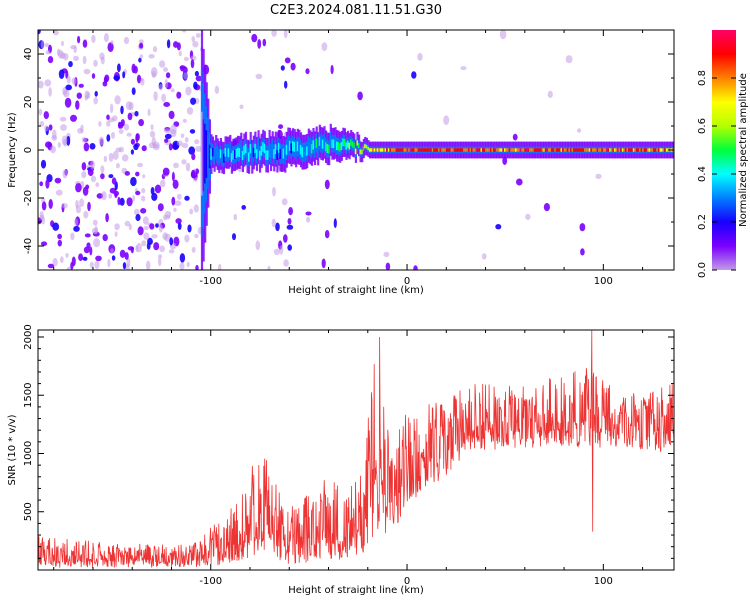 This screenshot has height=600, width=750. What do you see at coordinates (12, 150) in the screenshot?
I see `spectrogram-ylabel: Frequency (Hz)` at bounding box center [12, 150].